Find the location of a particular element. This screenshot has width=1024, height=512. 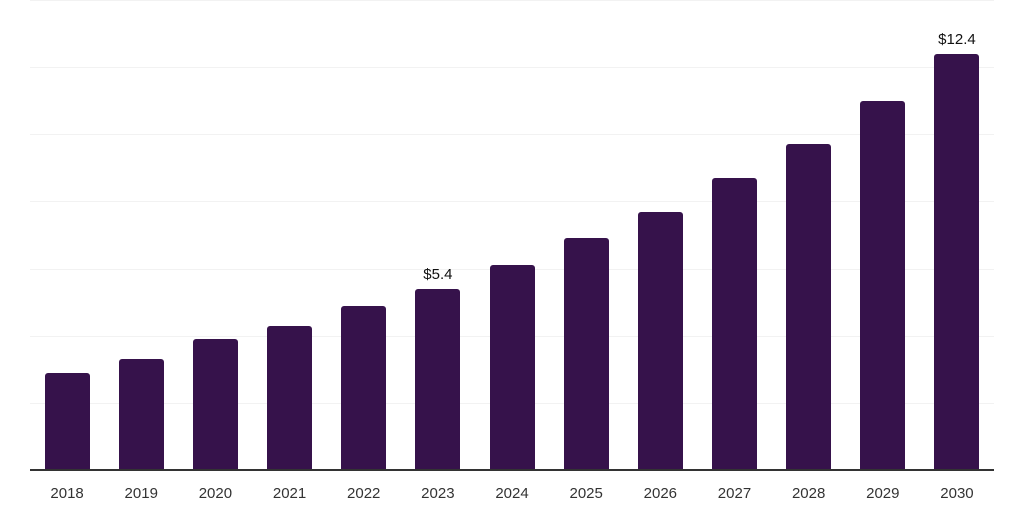

x-tick-label-2026: 2026 is located at coordinates (660, 493).